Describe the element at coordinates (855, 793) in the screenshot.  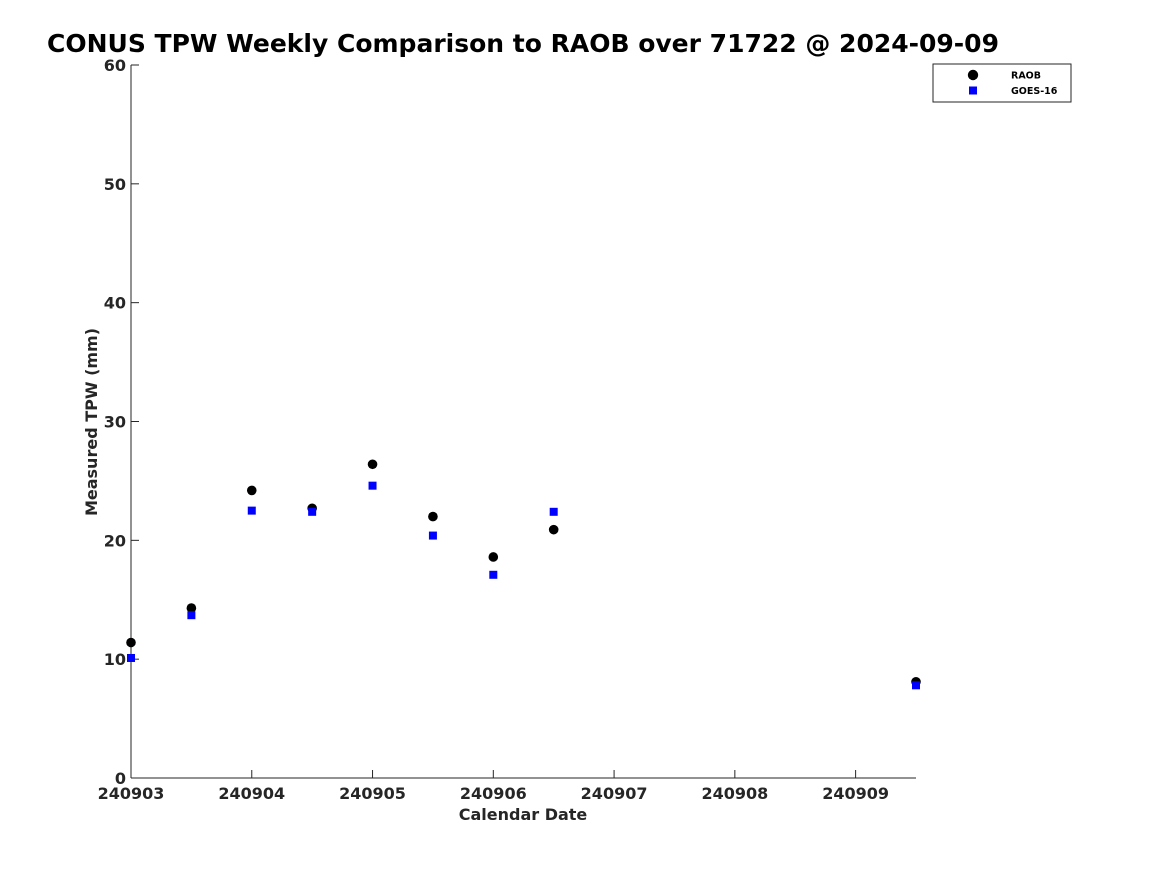
I see `x-tick-label: 240909` at that location.